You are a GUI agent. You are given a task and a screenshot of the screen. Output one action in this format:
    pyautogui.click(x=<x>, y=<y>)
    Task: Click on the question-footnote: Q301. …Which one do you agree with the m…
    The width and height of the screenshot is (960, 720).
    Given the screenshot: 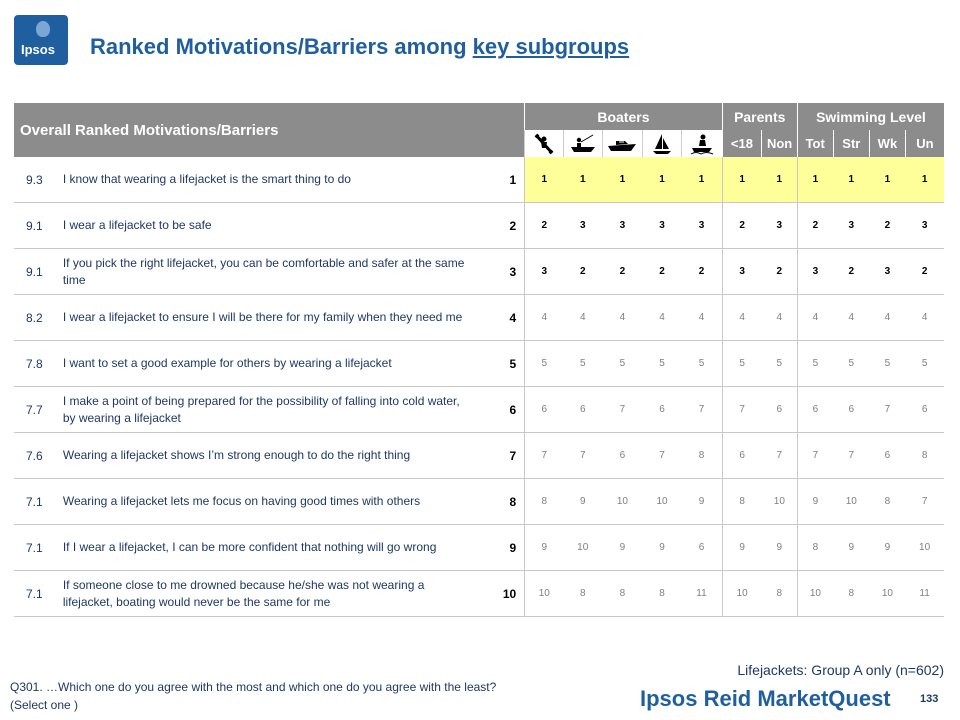 What is the action you would take?
    pyautogui.click(x=253, y=696)
    